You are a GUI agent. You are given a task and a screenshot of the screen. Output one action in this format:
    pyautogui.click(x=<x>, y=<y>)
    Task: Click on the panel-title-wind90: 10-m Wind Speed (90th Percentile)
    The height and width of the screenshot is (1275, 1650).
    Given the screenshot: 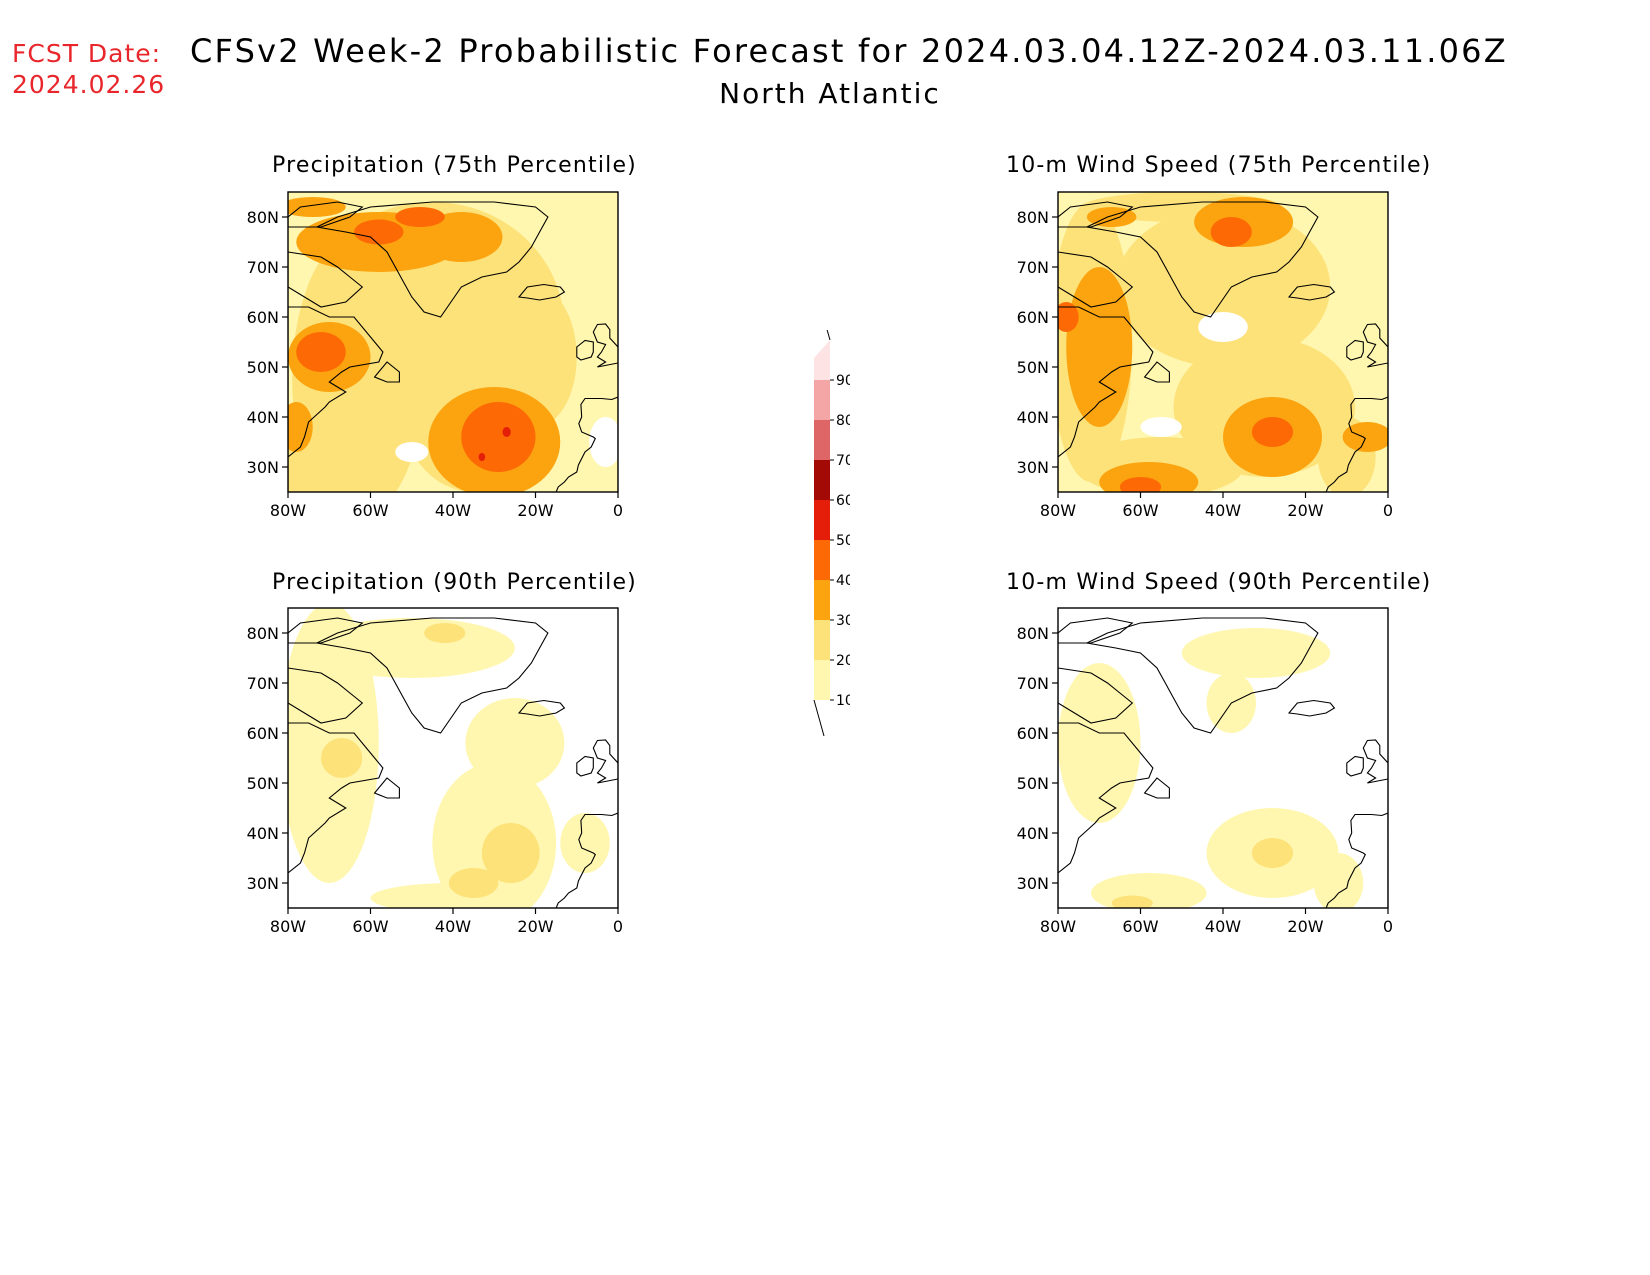 What is the action you would take?
    pyautogui.click(x=1219, y=582)
    